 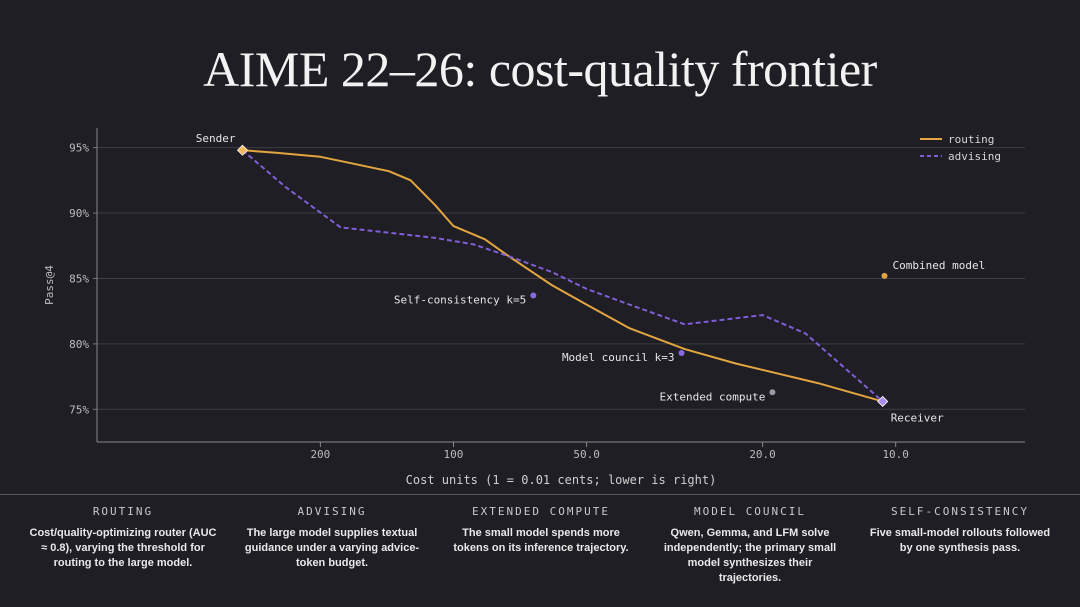 I want to click on legend-label-advising: advising, so click(x=974, y=156).